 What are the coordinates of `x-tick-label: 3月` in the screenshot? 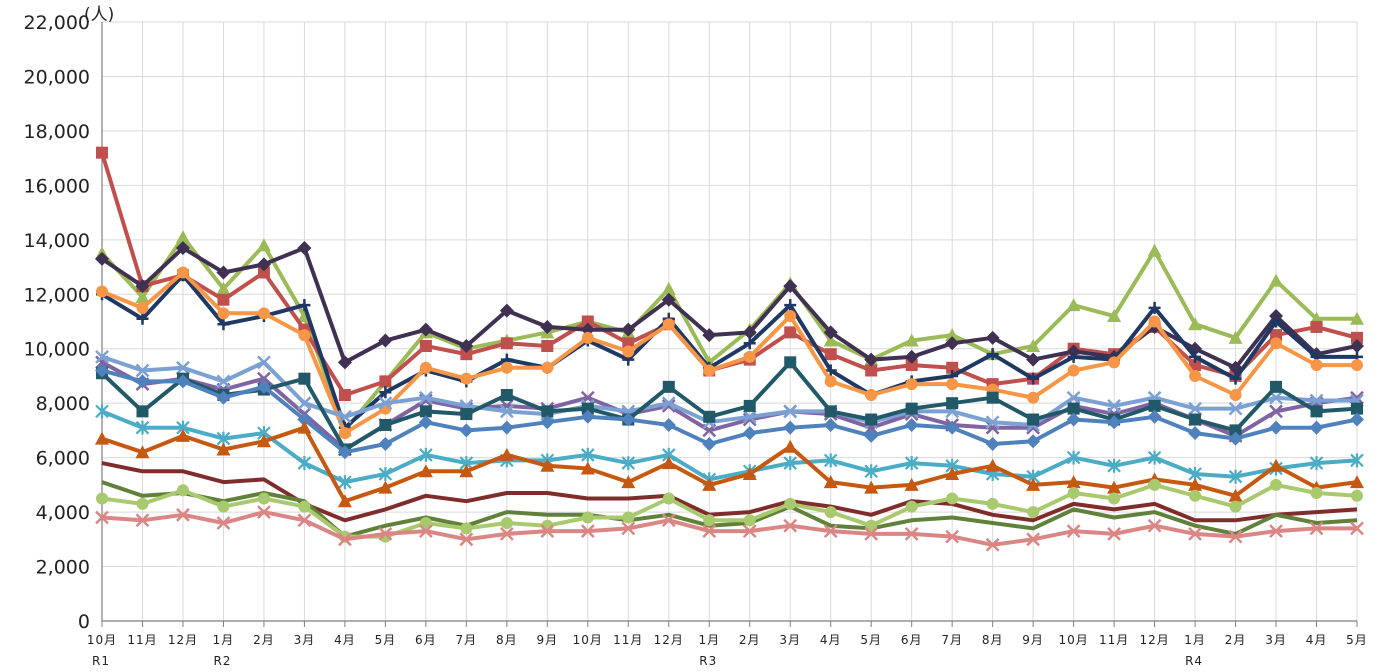 It's located at (790, 640).